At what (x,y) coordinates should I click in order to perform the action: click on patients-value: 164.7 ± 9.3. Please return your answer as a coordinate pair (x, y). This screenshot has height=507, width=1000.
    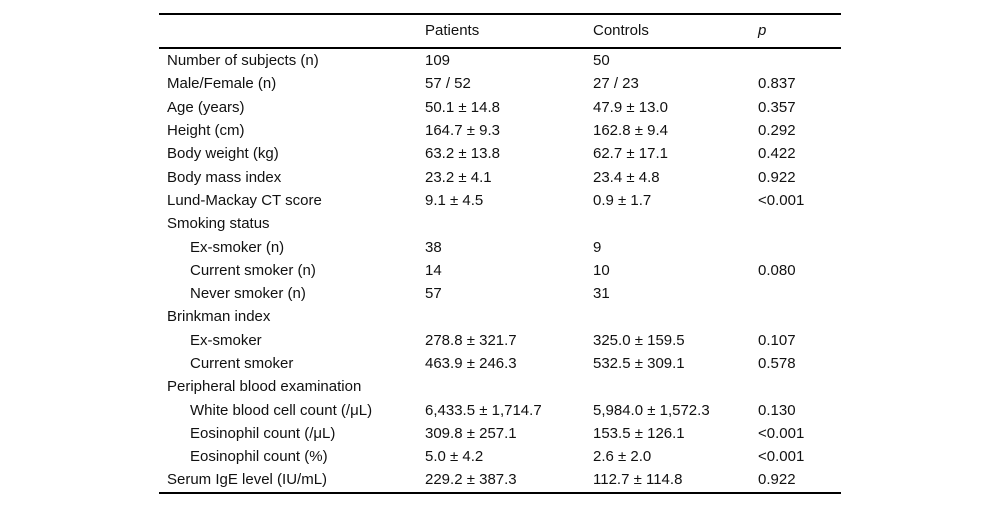
    Looking at the image, I should click on (462, 131).